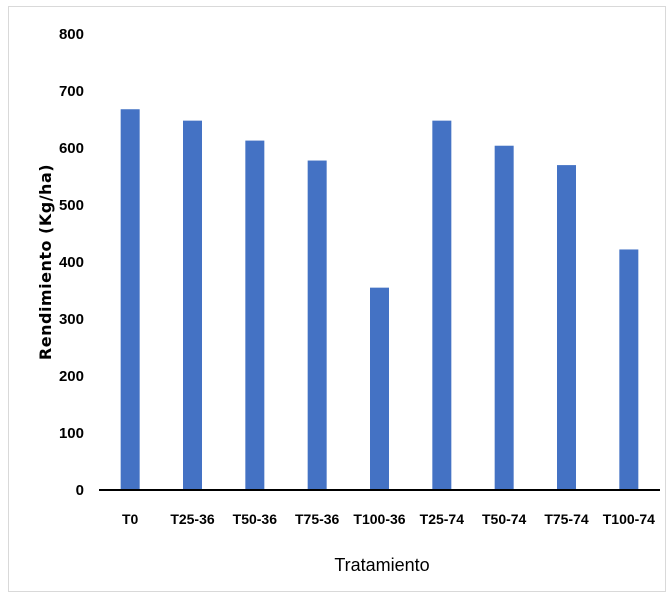 This screenshot has width=672, height=598. Describe the element at coordinates (130, 519) in the screenshot. I see `x-tick-label: T0` at that location.